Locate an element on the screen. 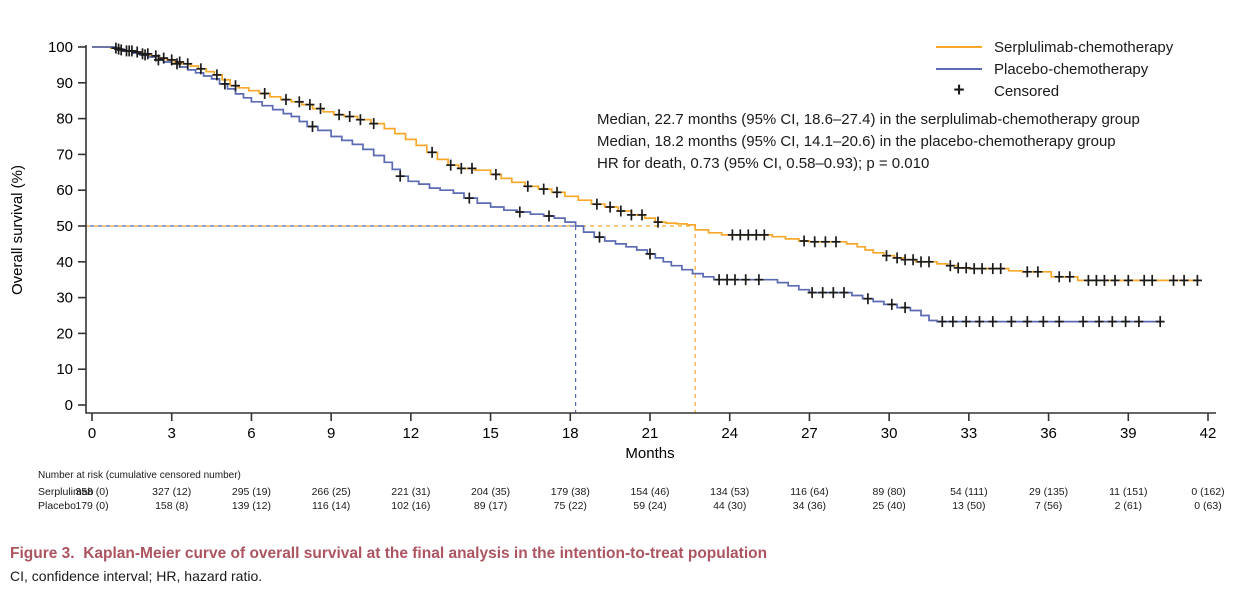  risk-value: 139 (12) is located at coordinates (251, 506).